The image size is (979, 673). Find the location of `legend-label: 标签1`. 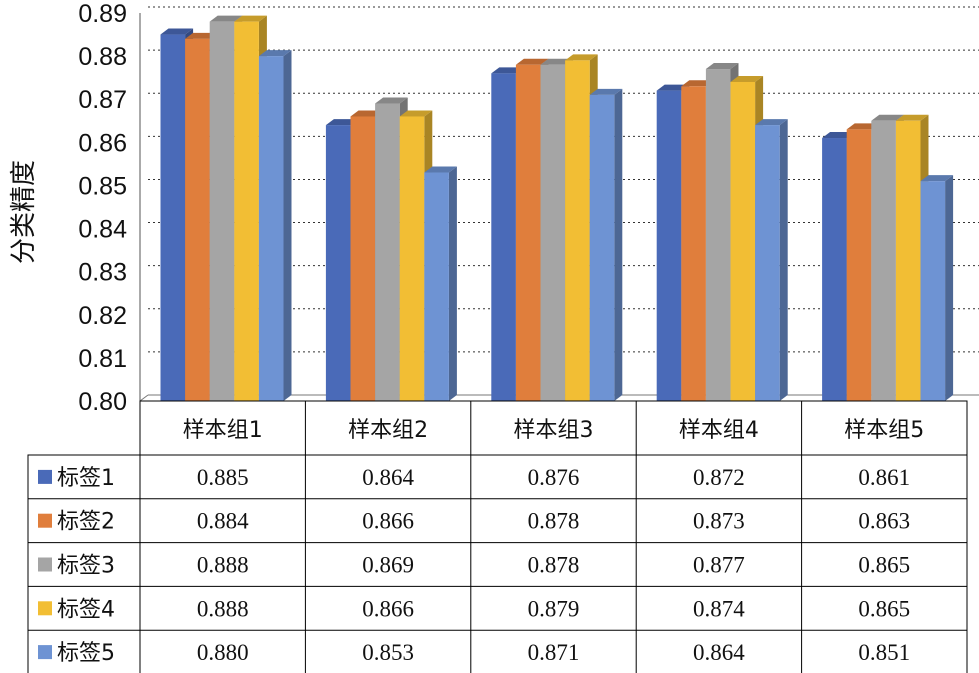

legend-label: 标签1 is located at coordinates (86, 478).